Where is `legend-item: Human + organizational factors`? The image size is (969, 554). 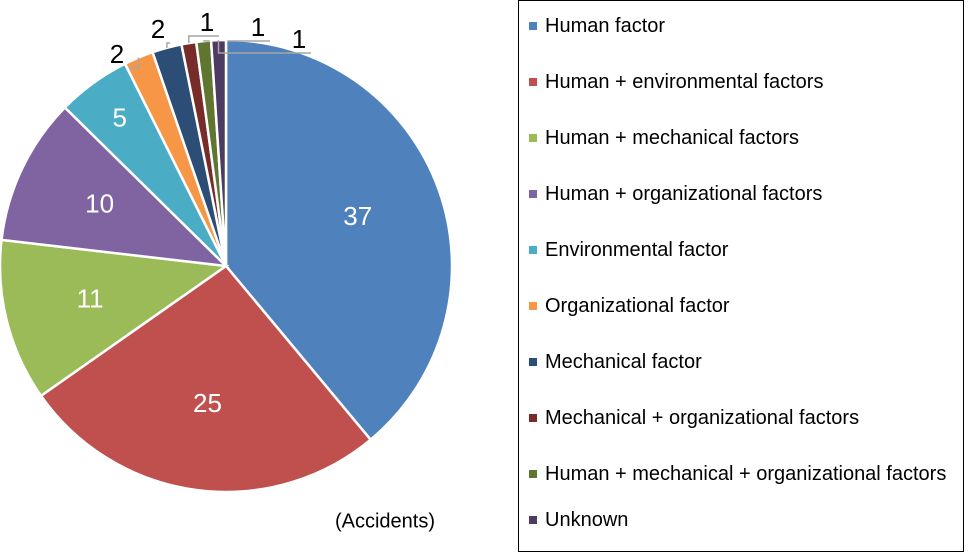 legend-item: Human + organizational factors is located at coordinates (739, 194).